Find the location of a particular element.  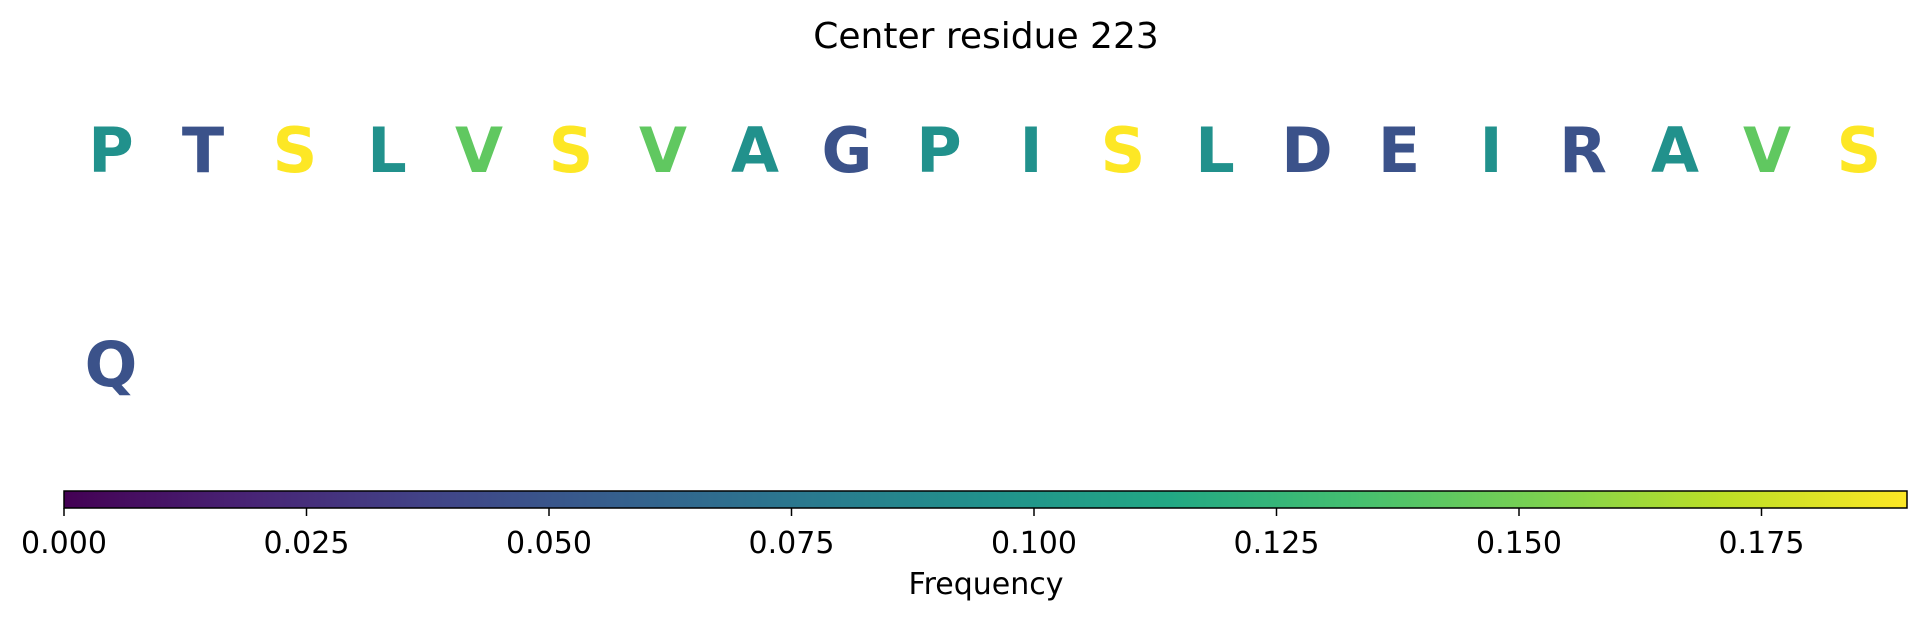

colorbar-tick-label: 0.150 is located at coordinates (1519, 543).